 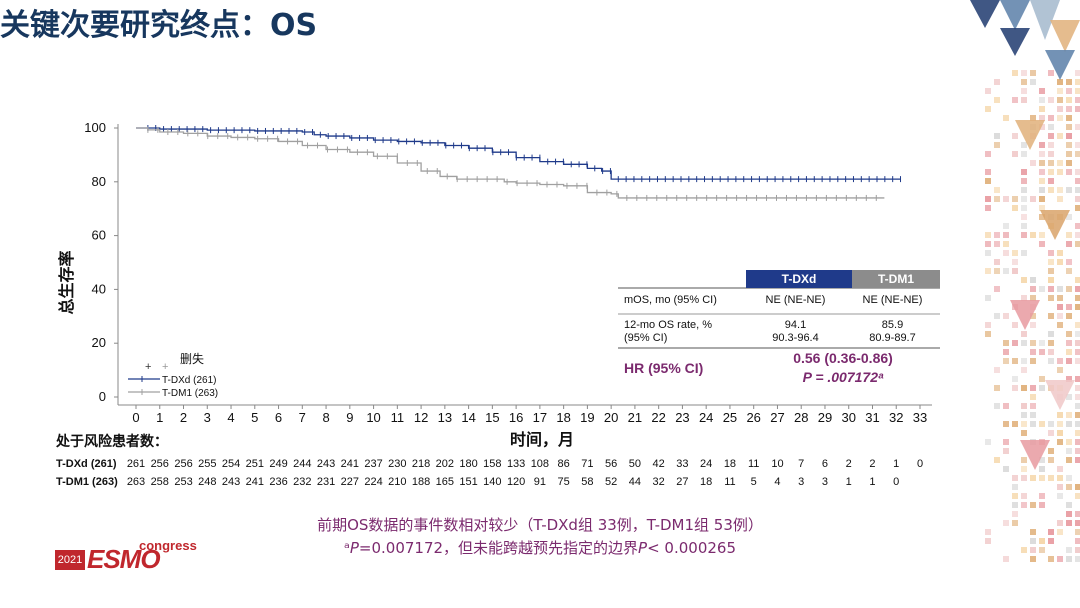 I want to click on at-risk-value: 50, so click(x=635, y=464).